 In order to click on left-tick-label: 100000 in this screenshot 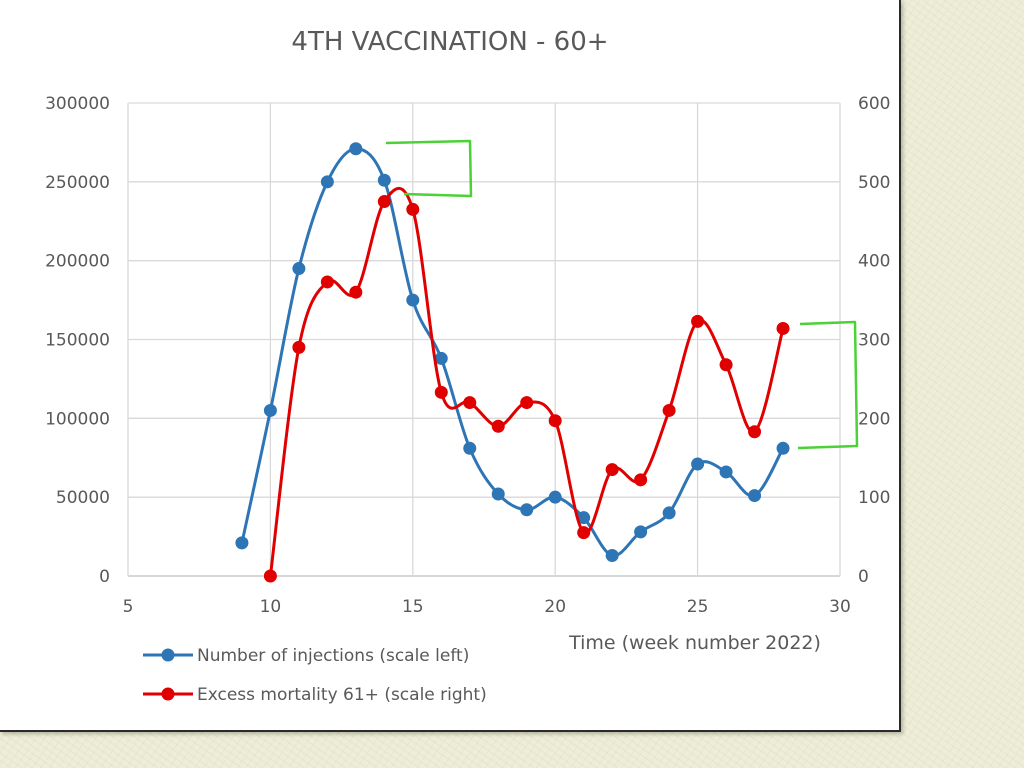, I will do `click(77, 419)`.